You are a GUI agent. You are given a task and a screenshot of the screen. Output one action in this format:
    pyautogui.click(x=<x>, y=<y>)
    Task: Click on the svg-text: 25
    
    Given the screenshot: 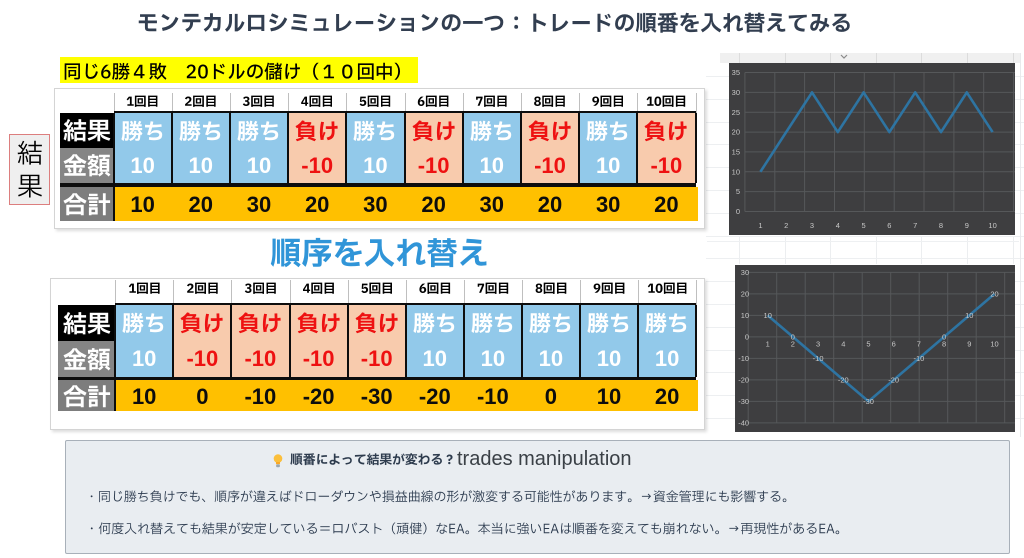 What is the action you would take?
    pyautogui.click(x=735, y=112)
    